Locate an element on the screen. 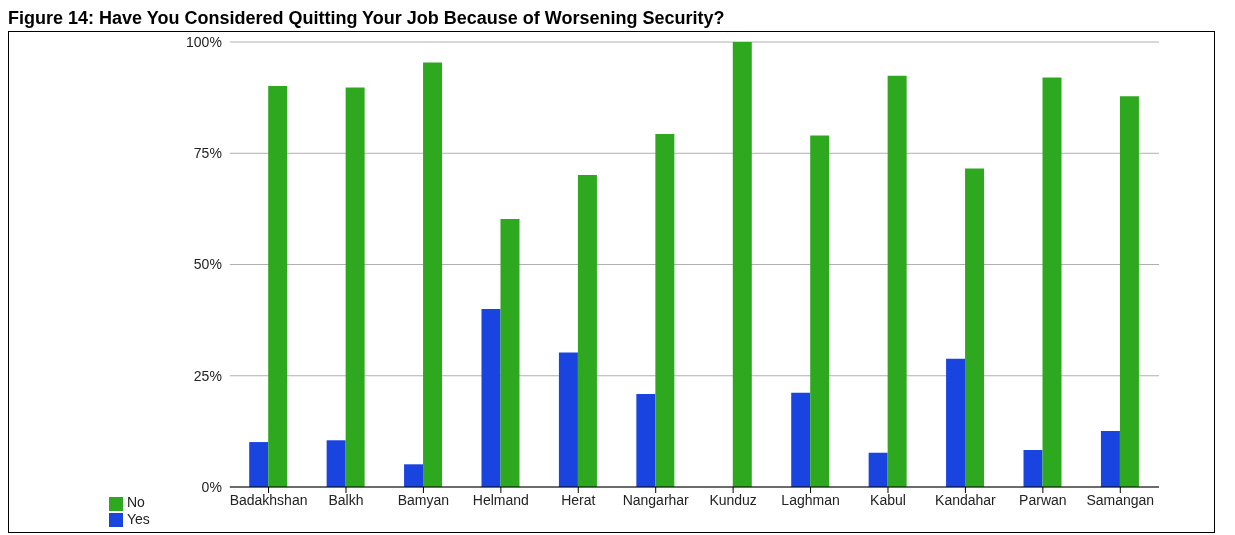 The height and width of the screenshot is (535, 1235). chart-title: Figure 14: Have You Considered Quitting Your Job Because of Worsening Security? is located at coordinates (367, 19).